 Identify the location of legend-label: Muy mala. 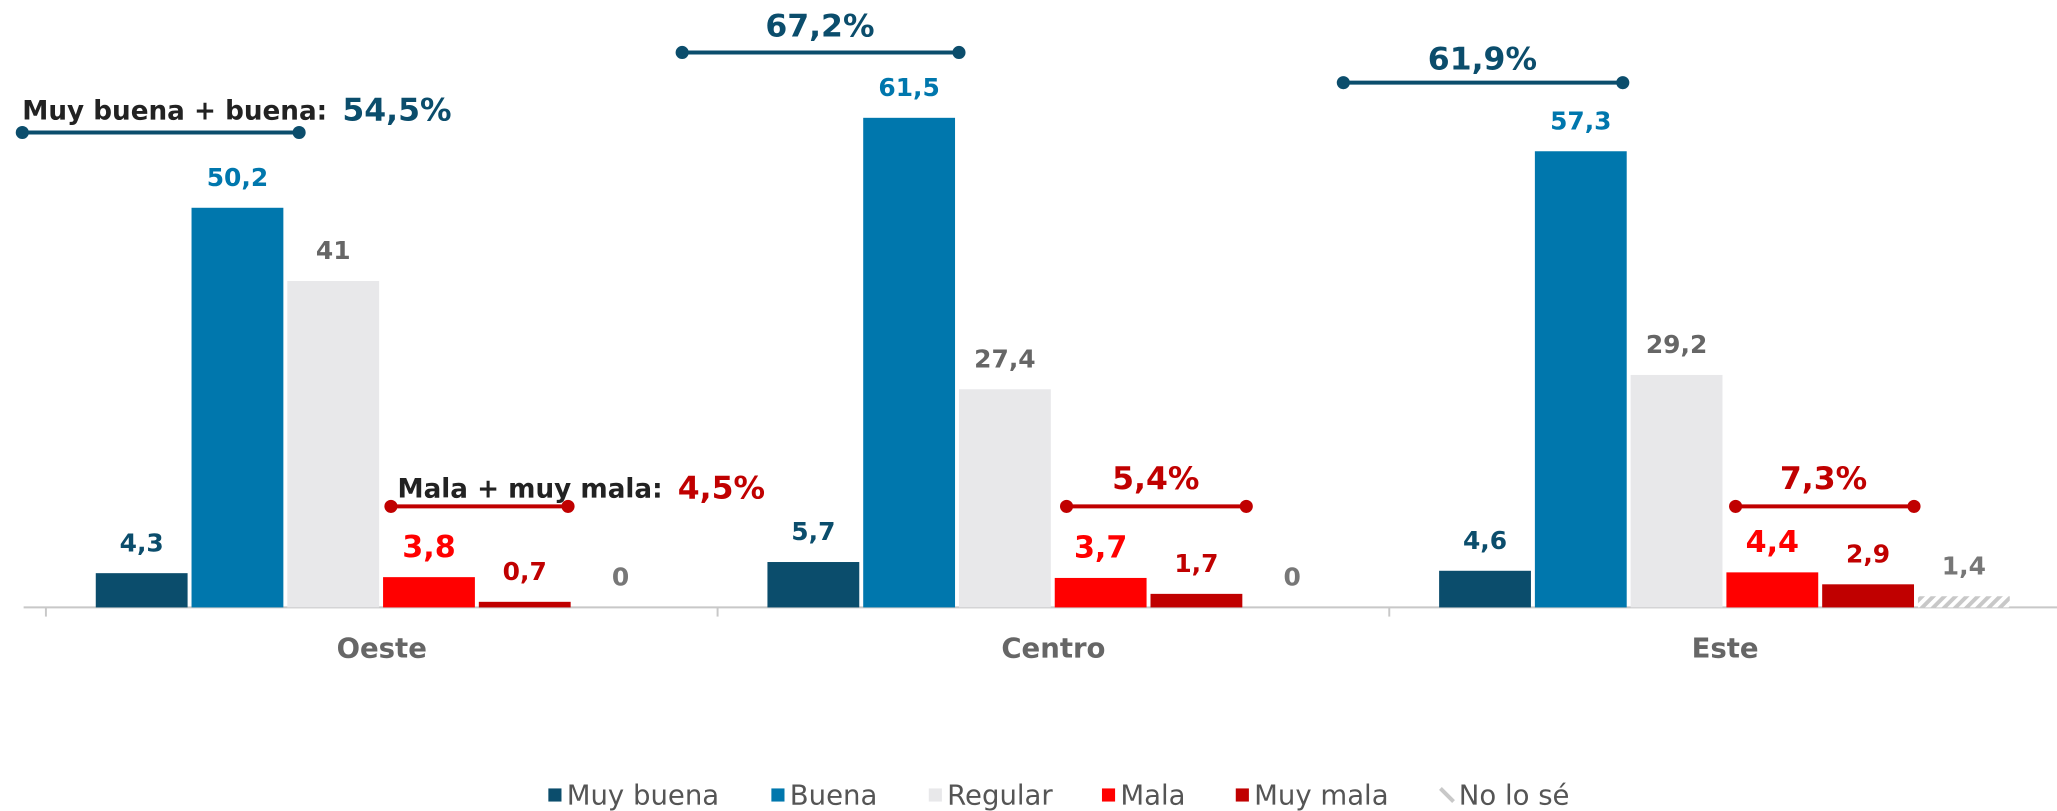
(1321, 795).